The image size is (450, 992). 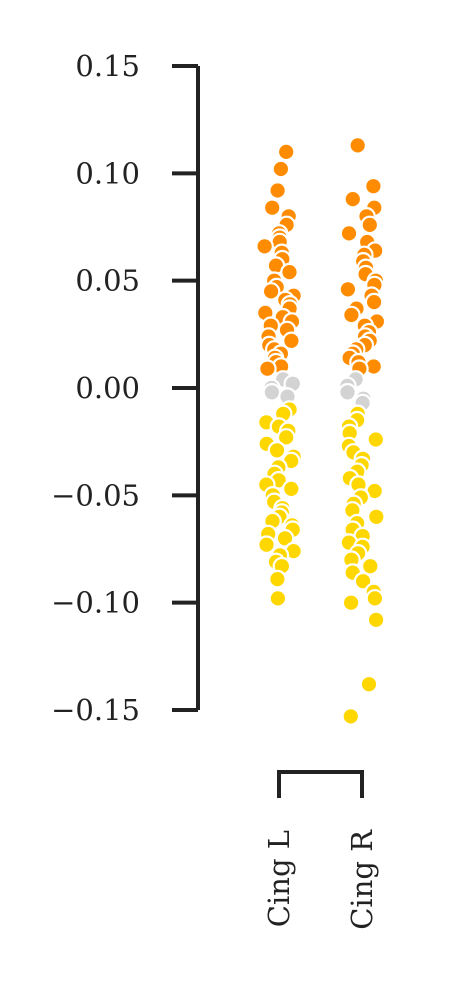 What do you see at coordinates (320, 850) in the screenshot?
I see `x-axis: Cing L Cing R` at bounding box center [320, 850].